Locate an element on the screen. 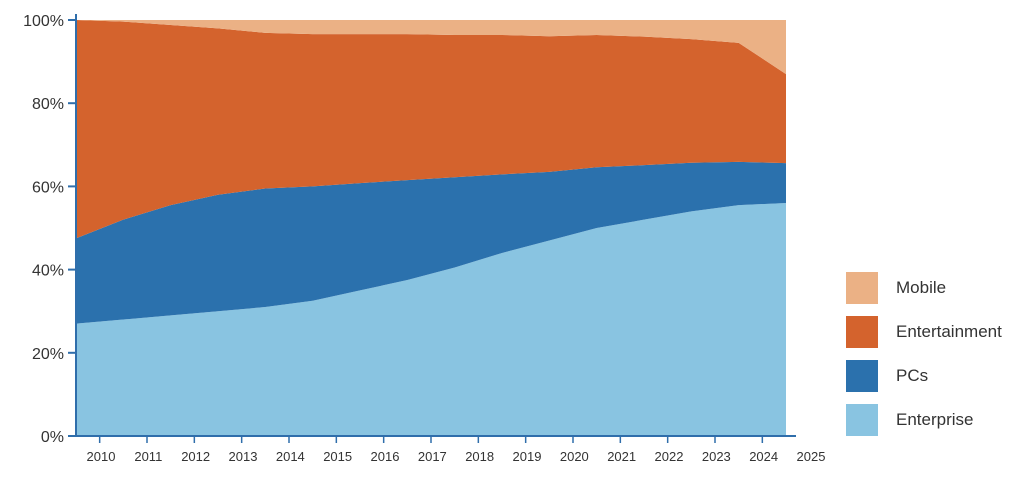 The height and width of the screenshot is (485, 1024). legend-item-enterprise: Enterprise is located at coordinates (924, 420).